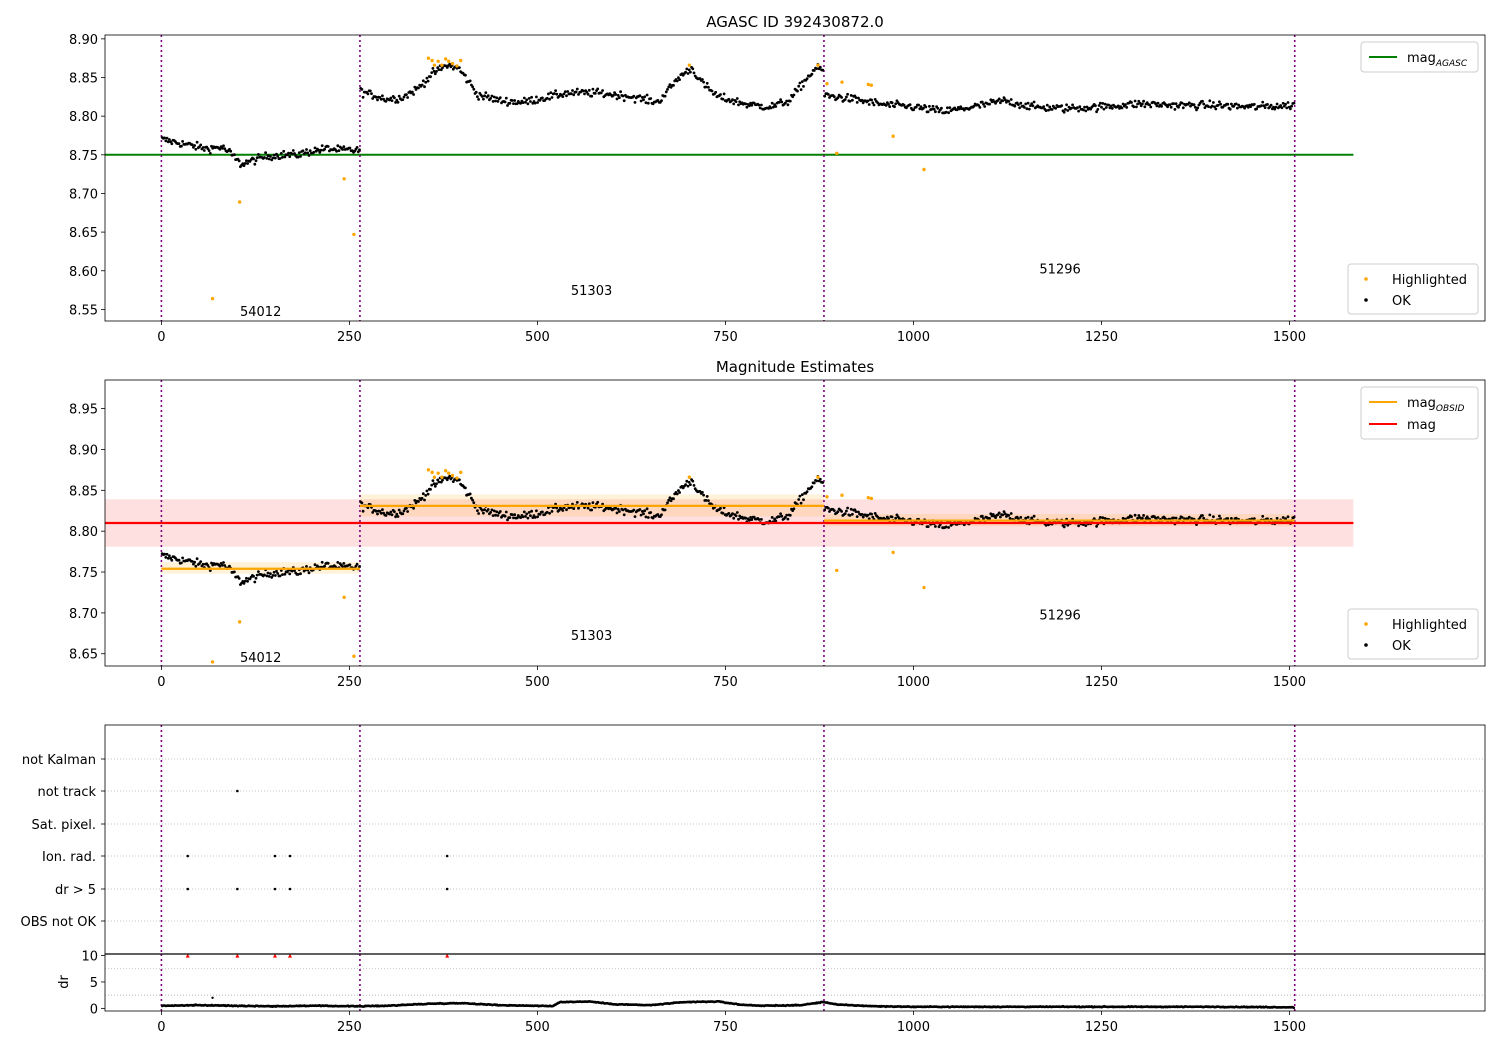 Image resolution: width=1500 pixels, height=1050 pixels. What do you see at coordinates (94, 1009) in the screenshot?
I see `y-tick-label: 0` at bounding box center [94, 1009].